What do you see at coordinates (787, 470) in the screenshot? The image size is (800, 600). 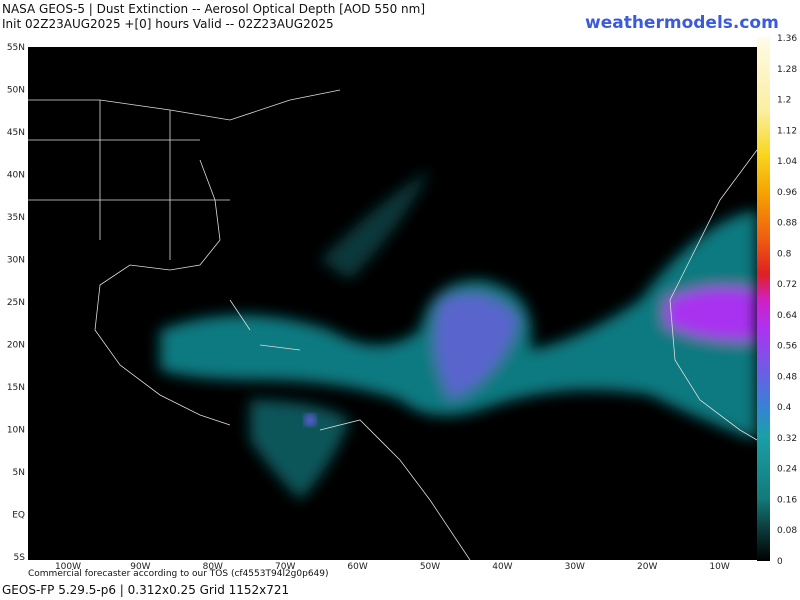 I see `colorbar-label: 0.24` at bounding box center [787, 470].